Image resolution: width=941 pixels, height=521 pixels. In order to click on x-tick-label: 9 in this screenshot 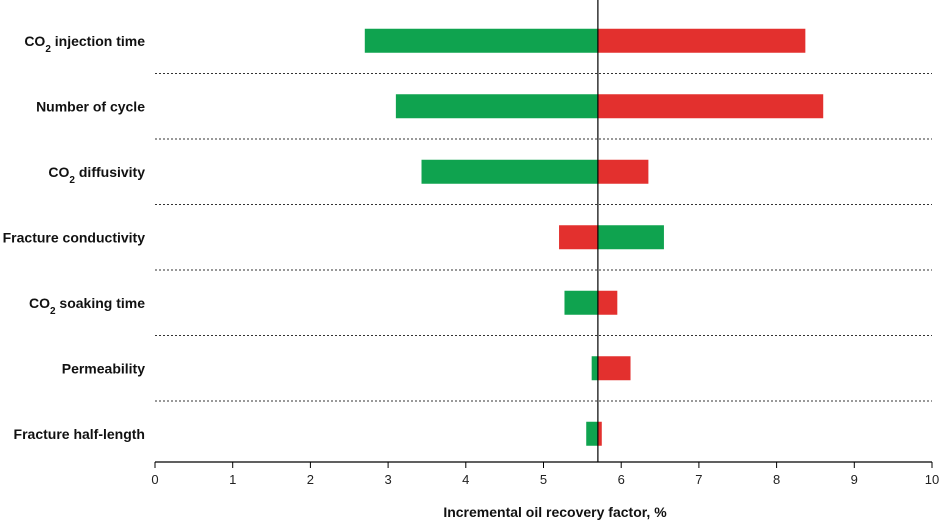, I will do `click(854, 479)`.